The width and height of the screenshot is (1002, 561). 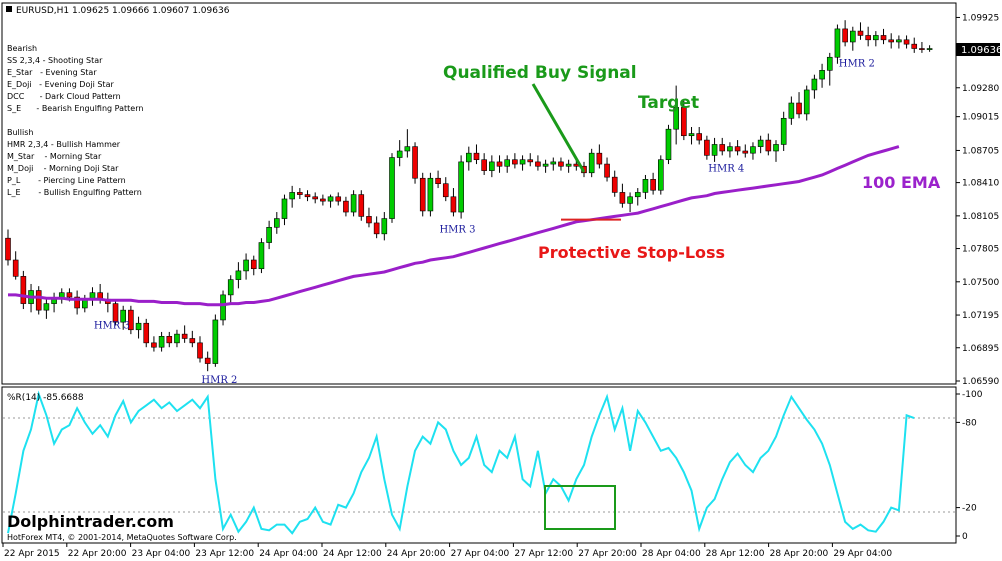 I want to click on legend-bearish-item: S_E - Bearish Engulfing Pattern, so click(x=75, y=108).